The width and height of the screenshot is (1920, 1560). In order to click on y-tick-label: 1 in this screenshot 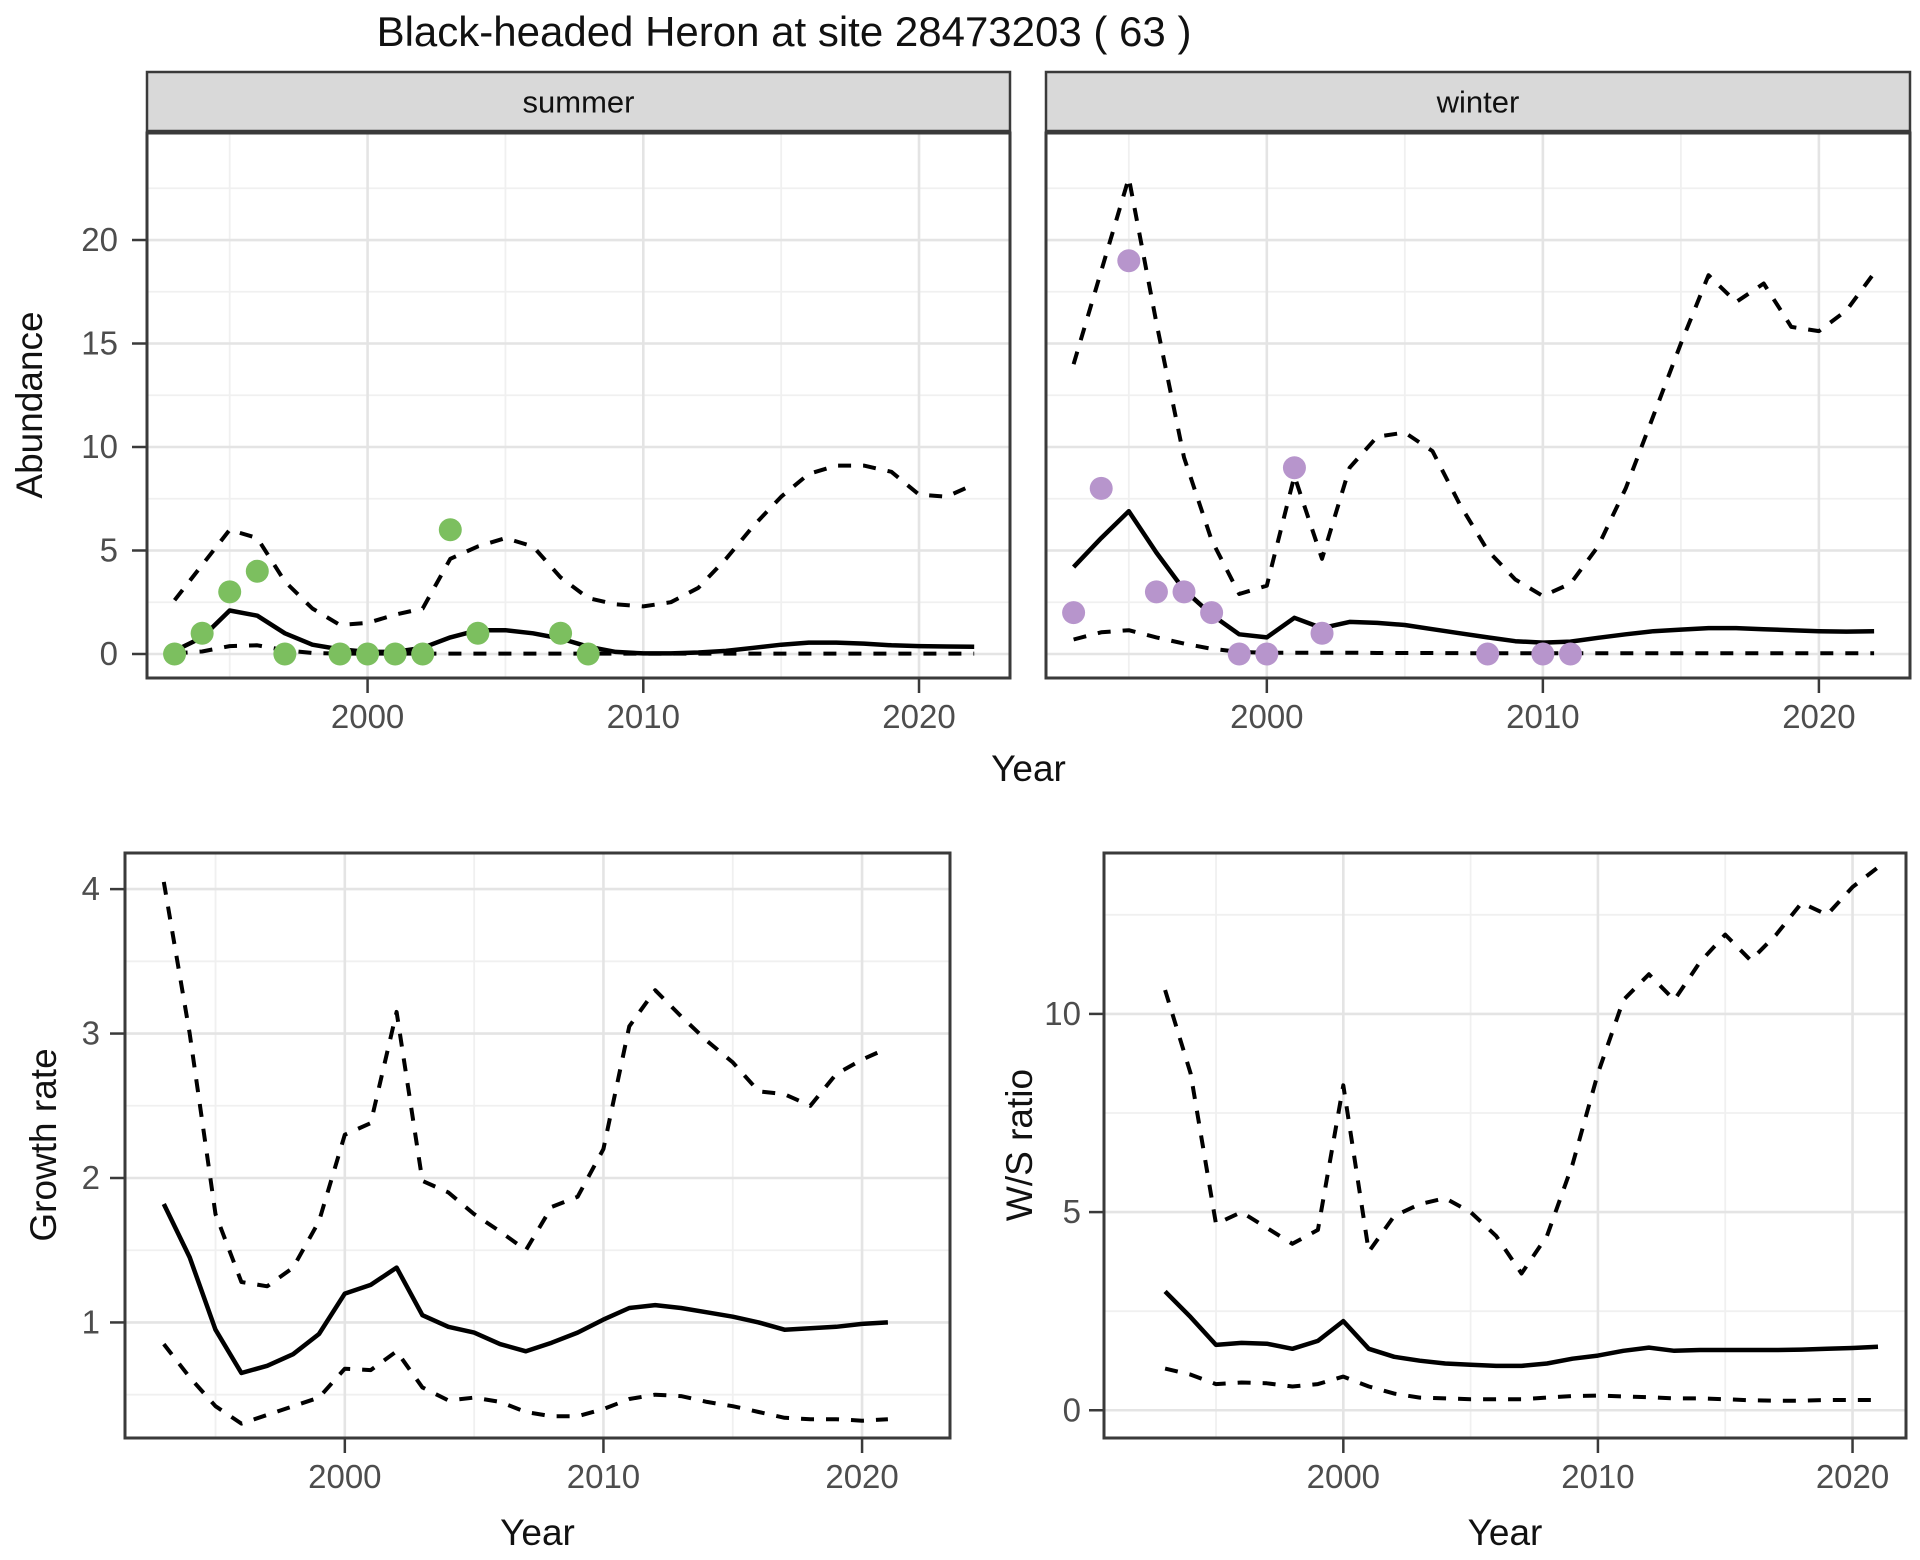, I will do `click(91, 1321)`.